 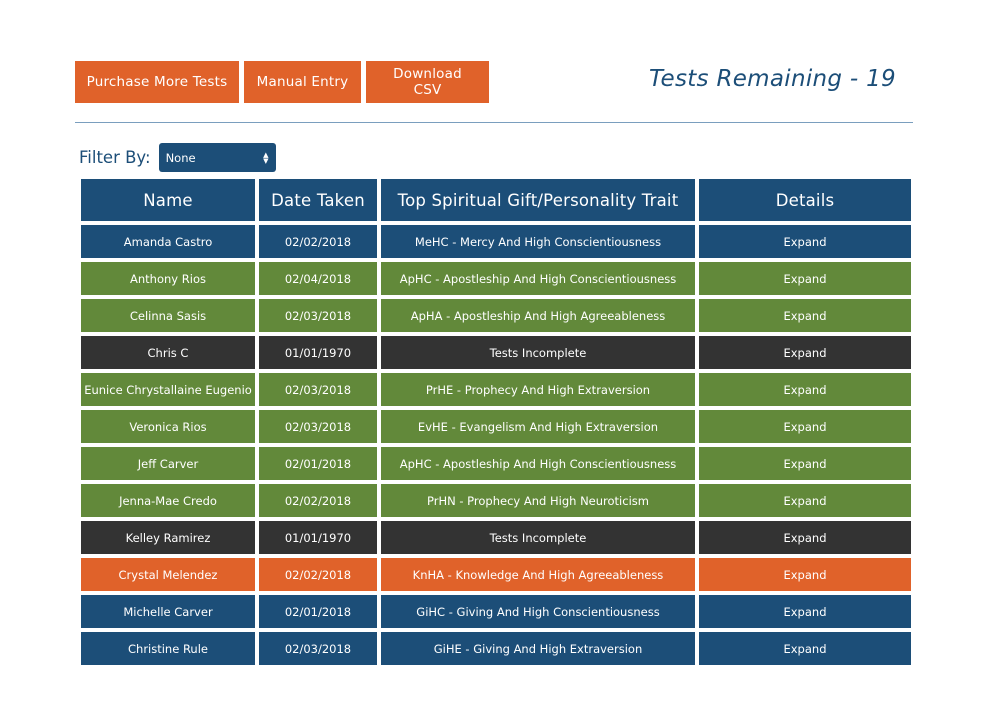 What do you see at coordinates (302, 82) in the screenshot?
I see `manual-entry-button: Manual Entry` at bounding box center [302, 82].